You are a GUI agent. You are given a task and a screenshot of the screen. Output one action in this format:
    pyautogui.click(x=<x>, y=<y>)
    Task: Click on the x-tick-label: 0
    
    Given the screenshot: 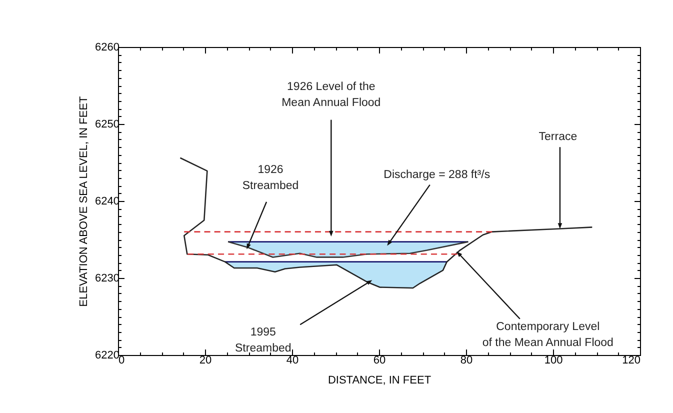 What is the action you would take?
    pyautogui.click(x=121, y=360)
    